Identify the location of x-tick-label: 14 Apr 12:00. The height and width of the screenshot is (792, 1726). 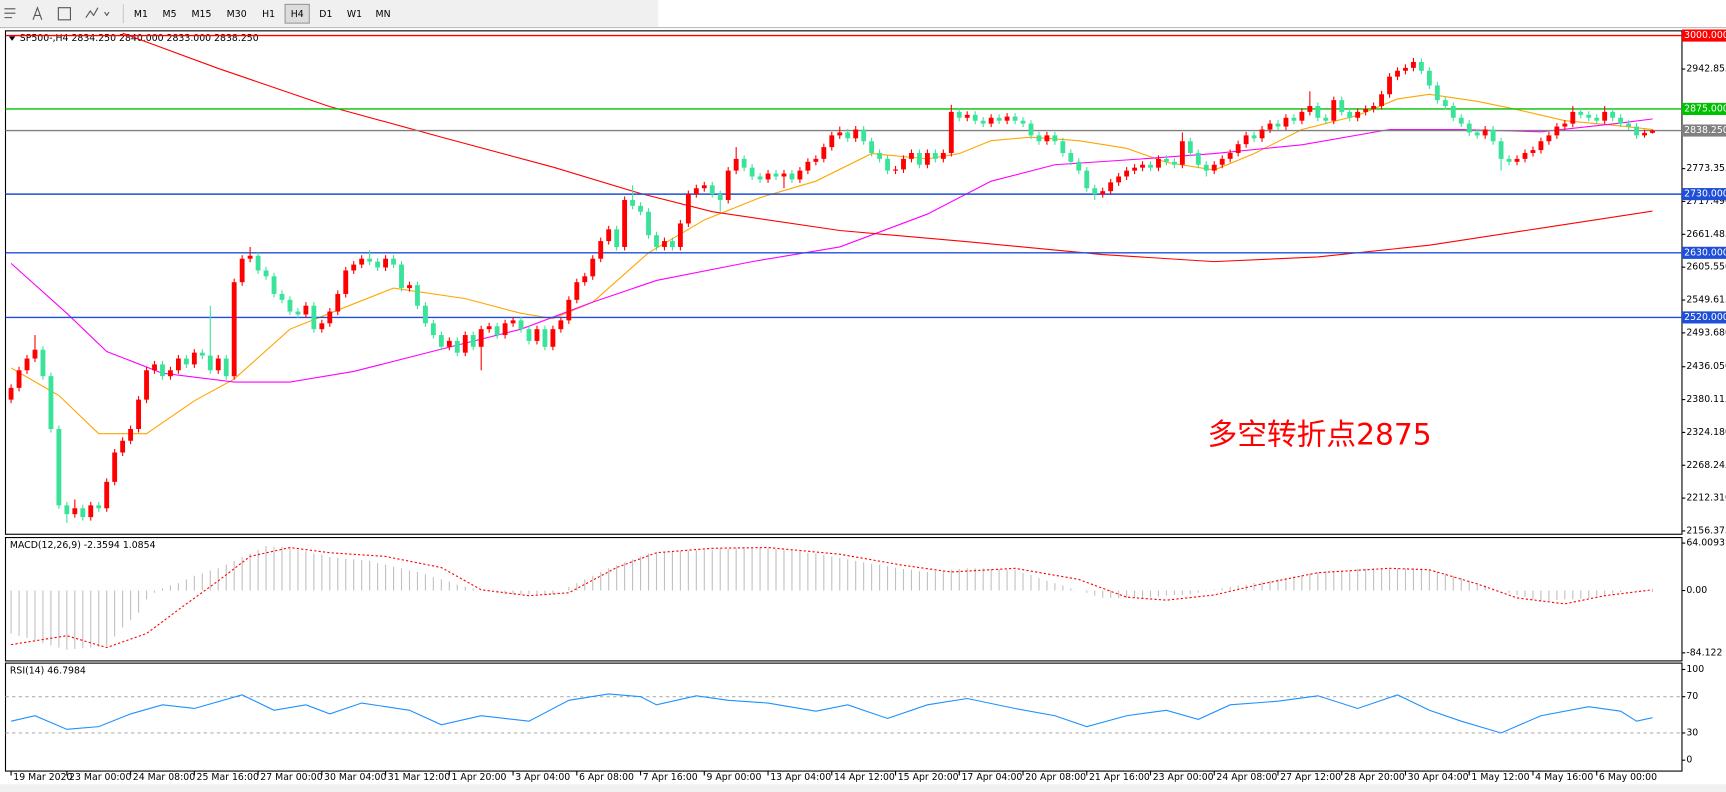
(864, 777).